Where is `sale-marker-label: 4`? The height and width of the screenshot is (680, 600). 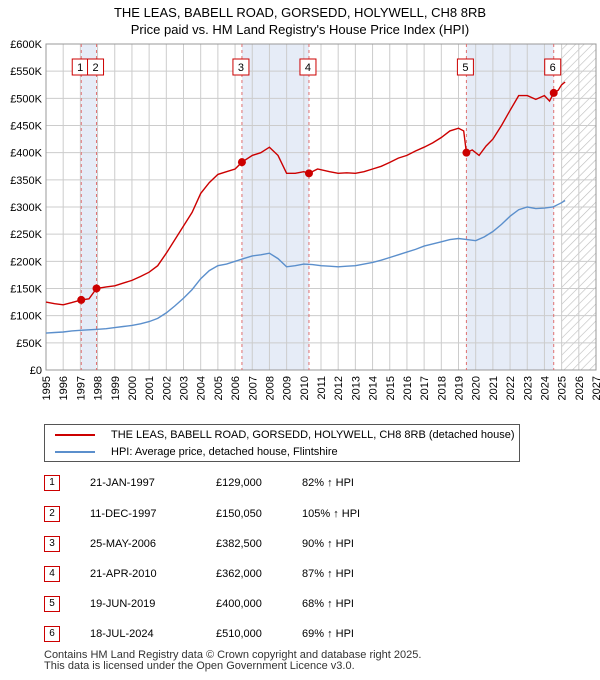
sale-marker-label: 4 is located at coordinates (308, 68).